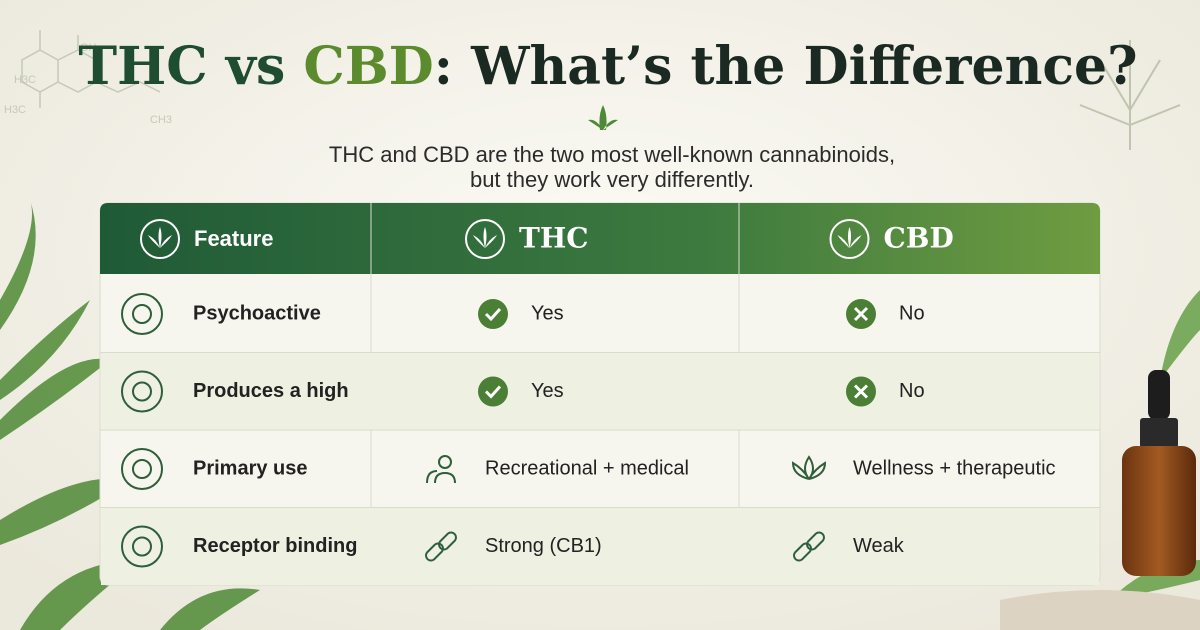 Image resolution: width=1200 pixels, height=630 pixels. What do you see at coordinates (786, 66) in the screenshot?
I see `title-part: : What’s the Difference?` at bounding box center [786, 66].